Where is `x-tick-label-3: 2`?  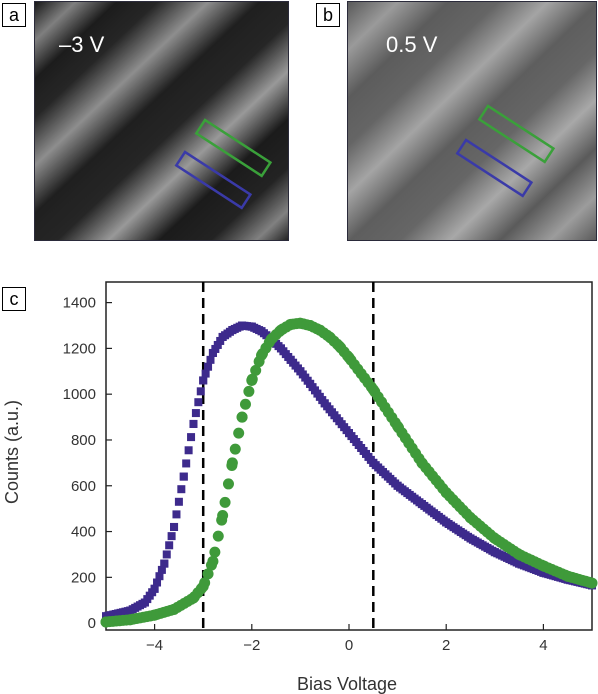
x-tick-label-3: 2 is located at coordinates (446, 645).